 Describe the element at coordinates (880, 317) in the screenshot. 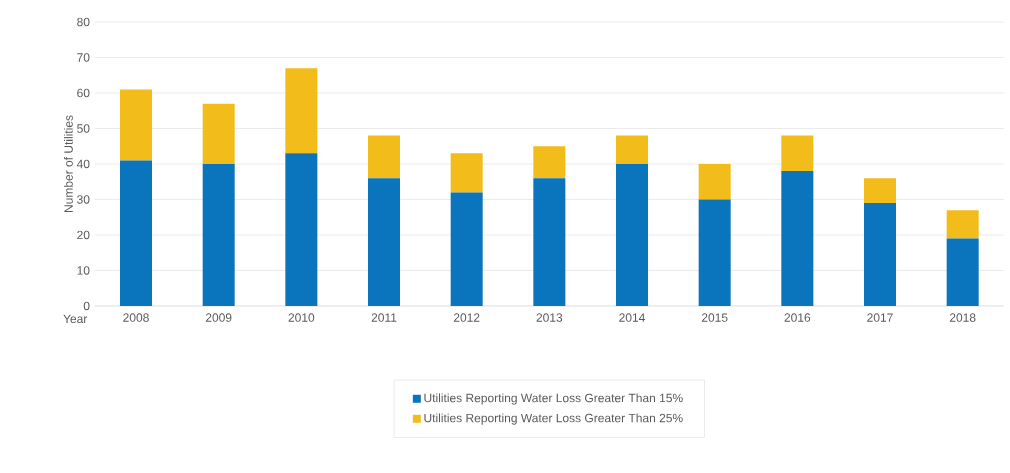

I see `x-tick-label: 2017` at that location.